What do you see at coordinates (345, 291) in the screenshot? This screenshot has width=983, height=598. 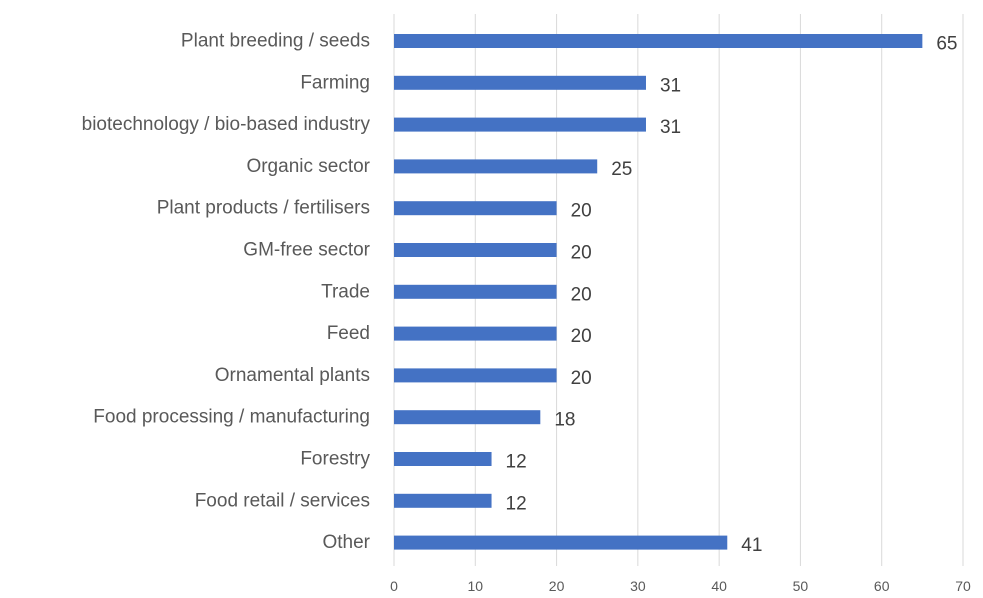 I see `category-label: Trade` at bounding box center [345, 291].